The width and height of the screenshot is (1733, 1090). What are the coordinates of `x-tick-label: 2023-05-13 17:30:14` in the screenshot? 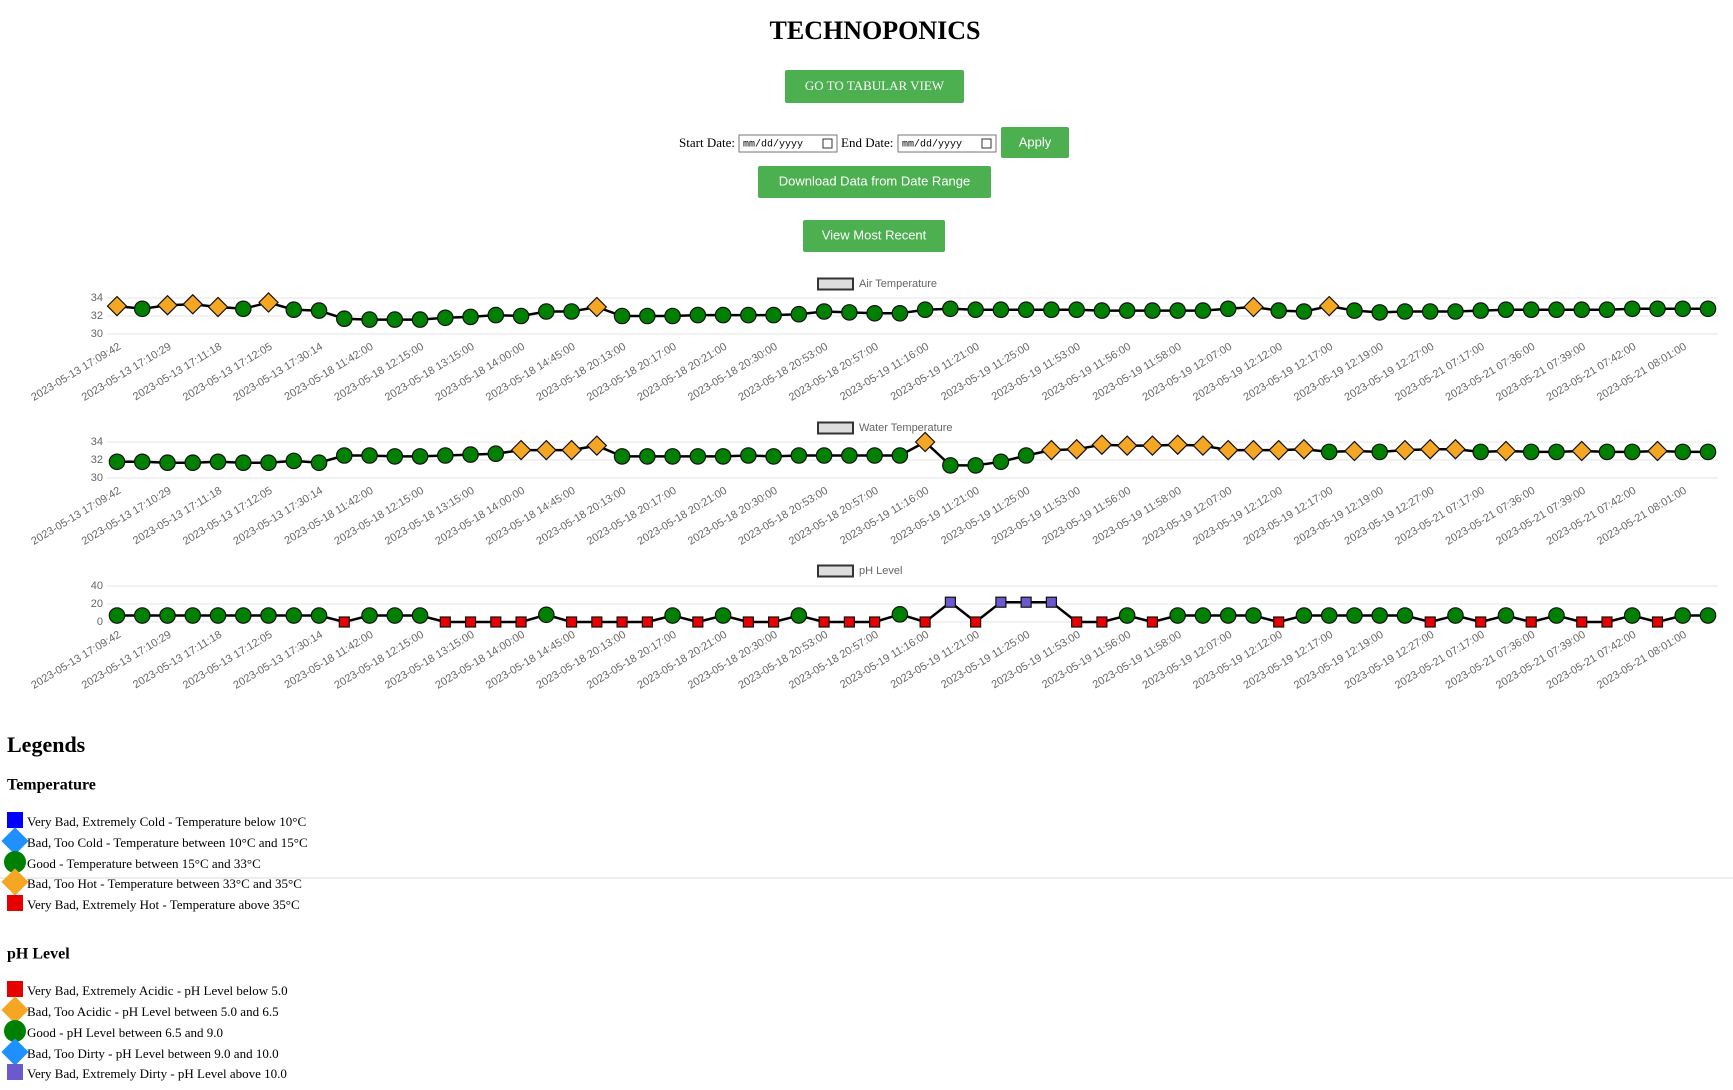 It's located at (278, 660).